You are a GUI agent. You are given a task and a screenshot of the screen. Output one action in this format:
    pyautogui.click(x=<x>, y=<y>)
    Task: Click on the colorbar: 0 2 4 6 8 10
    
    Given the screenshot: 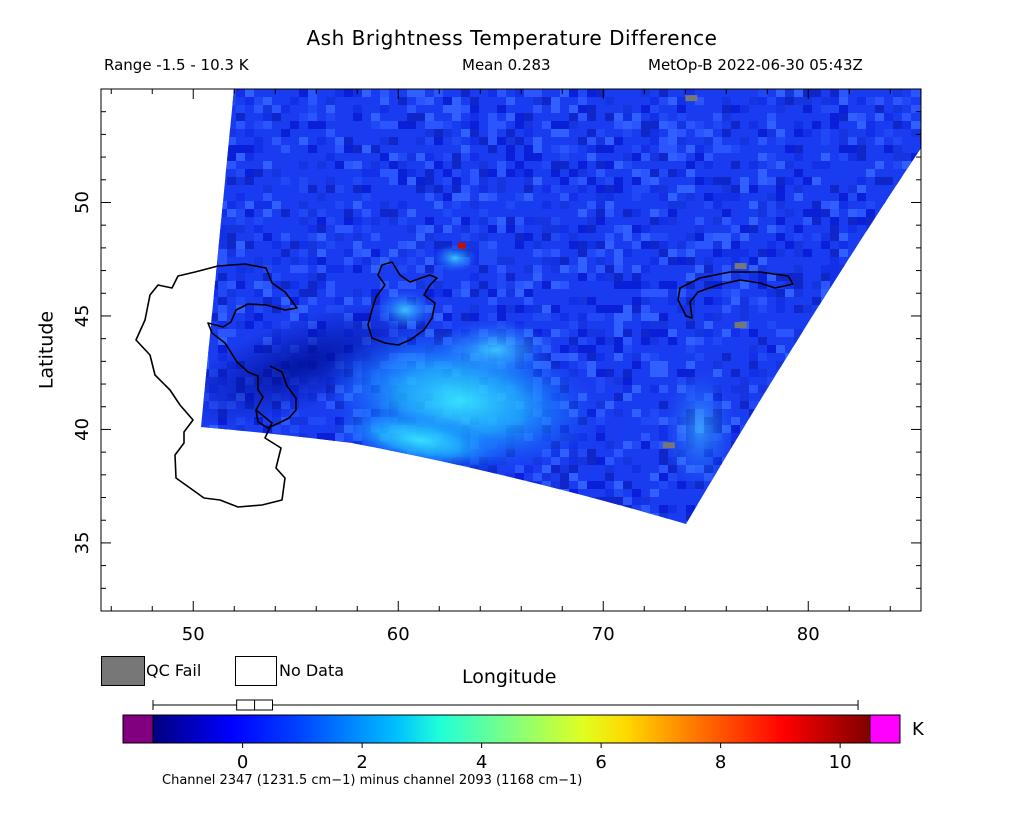 What is the action you would take?
    pyautogui.click(x=511, y=736)
    